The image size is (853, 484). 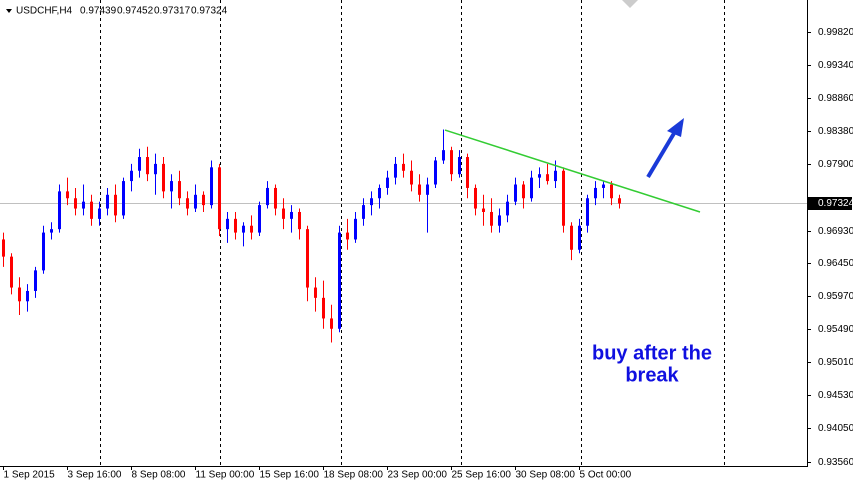 I want to click on symbol: USDCHF,H4, so click(x=44, y=11).